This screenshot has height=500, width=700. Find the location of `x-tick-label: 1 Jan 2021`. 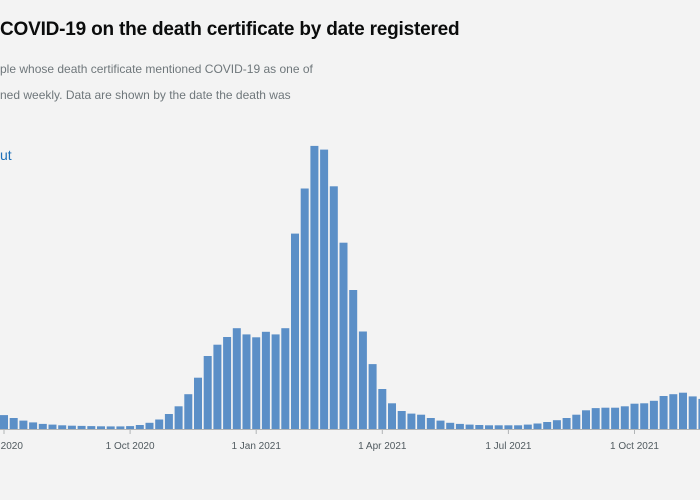

x-tick-label: 1 Jan 2021 is located at coordinates (256, 446).